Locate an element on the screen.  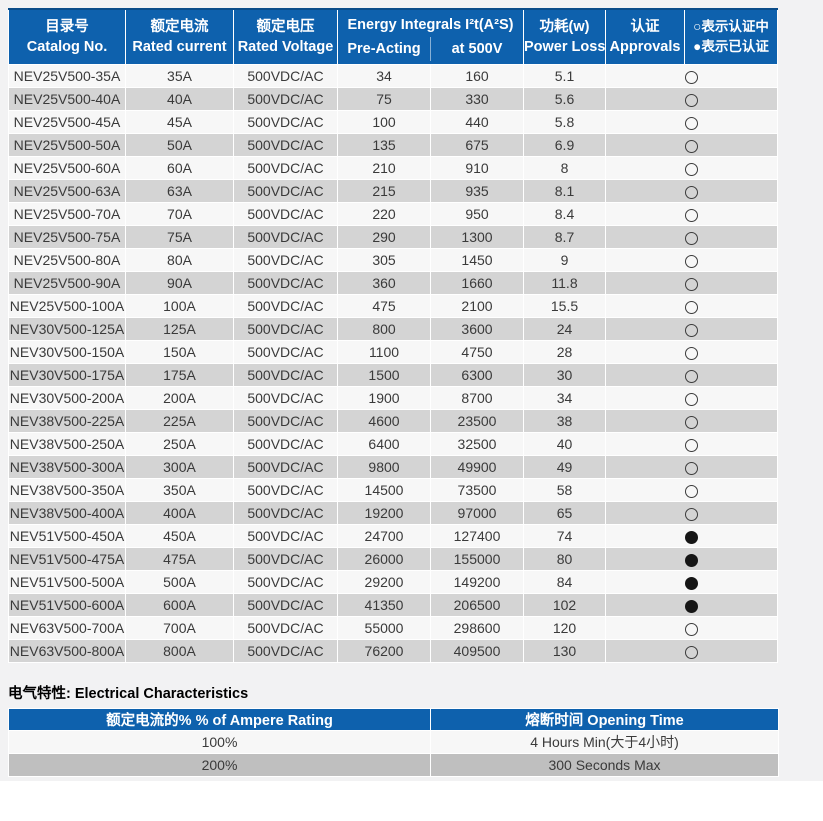
cell-at-500v: 73500 is located at coordinates (477, 490).